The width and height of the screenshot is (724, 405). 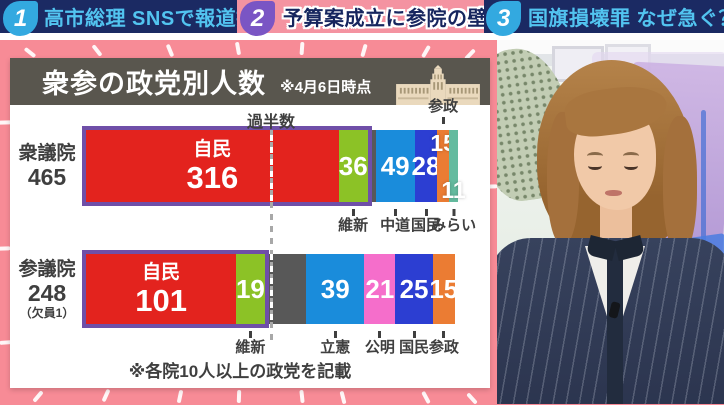 I want to click on ticker-item-1: 高市総理 SNSで報道批判, so click(x=138, y=16).